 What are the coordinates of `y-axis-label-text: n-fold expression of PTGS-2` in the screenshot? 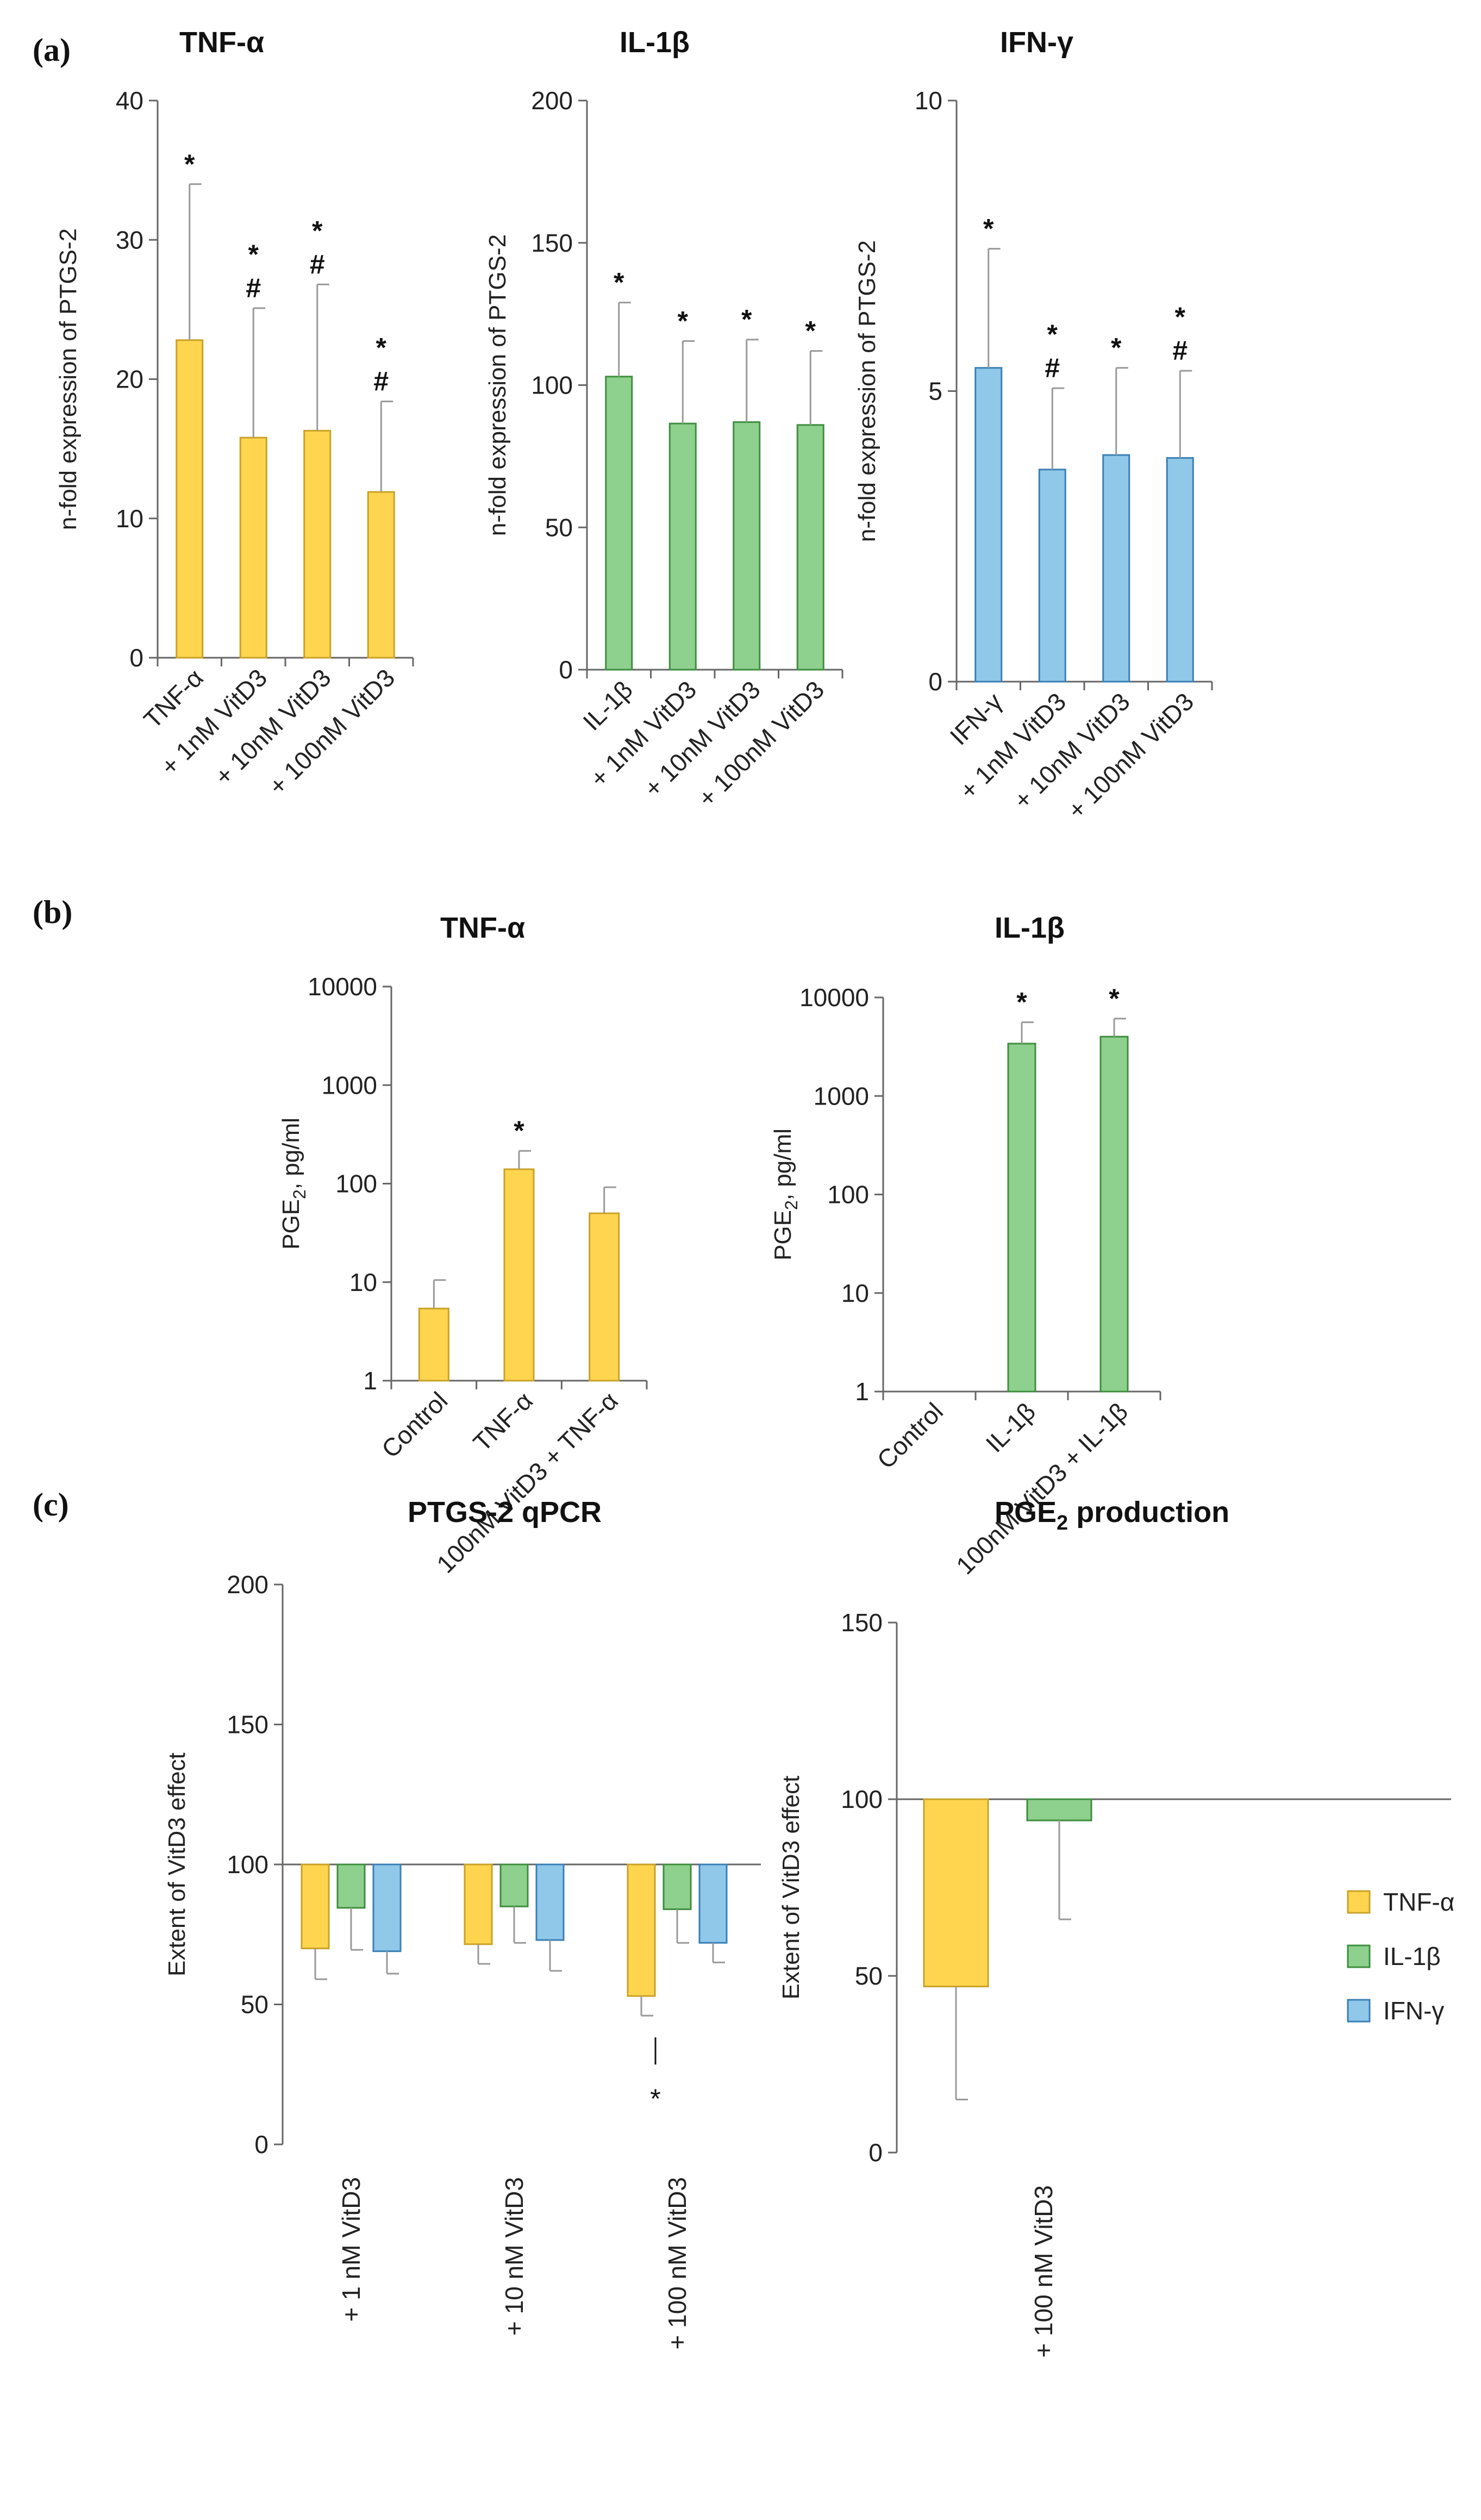 It's located at (497, 385).